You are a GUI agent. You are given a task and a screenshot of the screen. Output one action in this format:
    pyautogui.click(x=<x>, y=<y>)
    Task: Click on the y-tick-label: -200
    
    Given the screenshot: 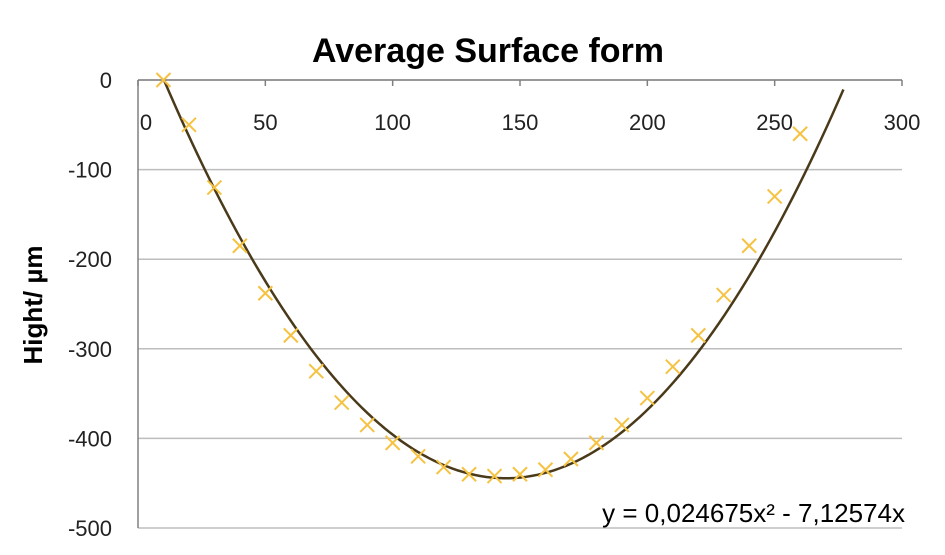 What is the action you would take?
    pyautogui.click(x=90, y=259)
    